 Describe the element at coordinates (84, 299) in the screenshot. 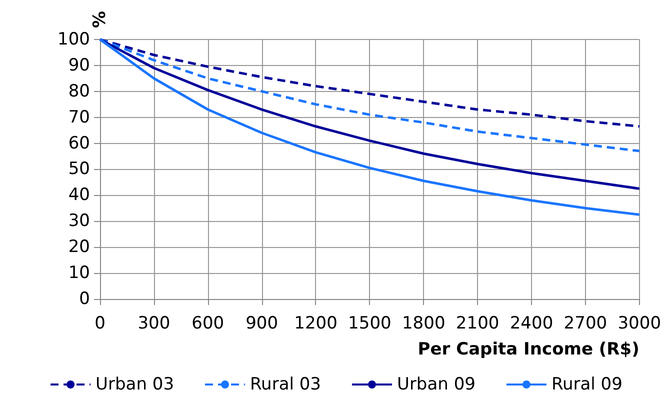

I see `y-tick-label: 0` at that location.